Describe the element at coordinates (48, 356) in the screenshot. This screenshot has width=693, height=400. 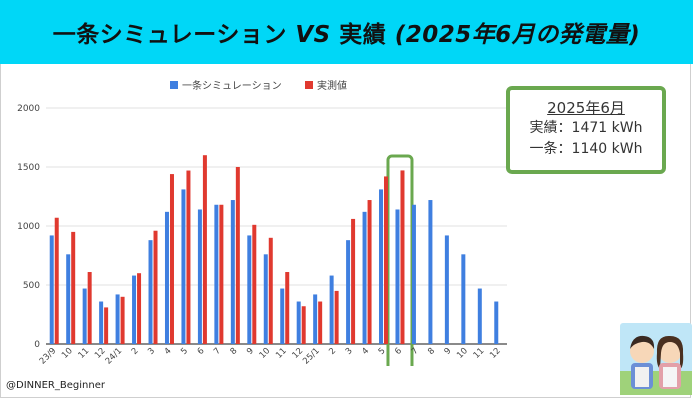
I see `x-tick-label: 23/9` at that location.